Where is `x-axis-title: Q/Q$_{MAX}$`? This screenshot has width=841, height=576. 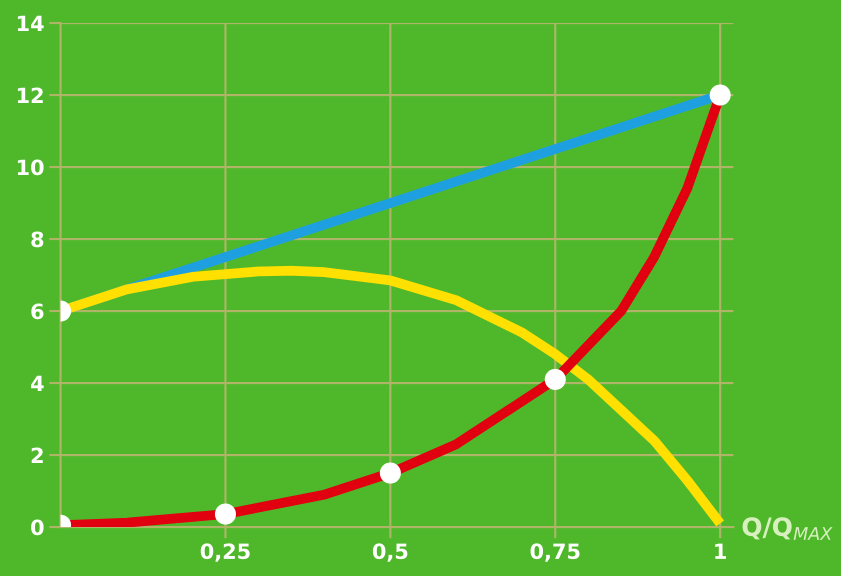 x-axis-title: Q/Q$_{MAX}$ is located at coordinates (787, 528).